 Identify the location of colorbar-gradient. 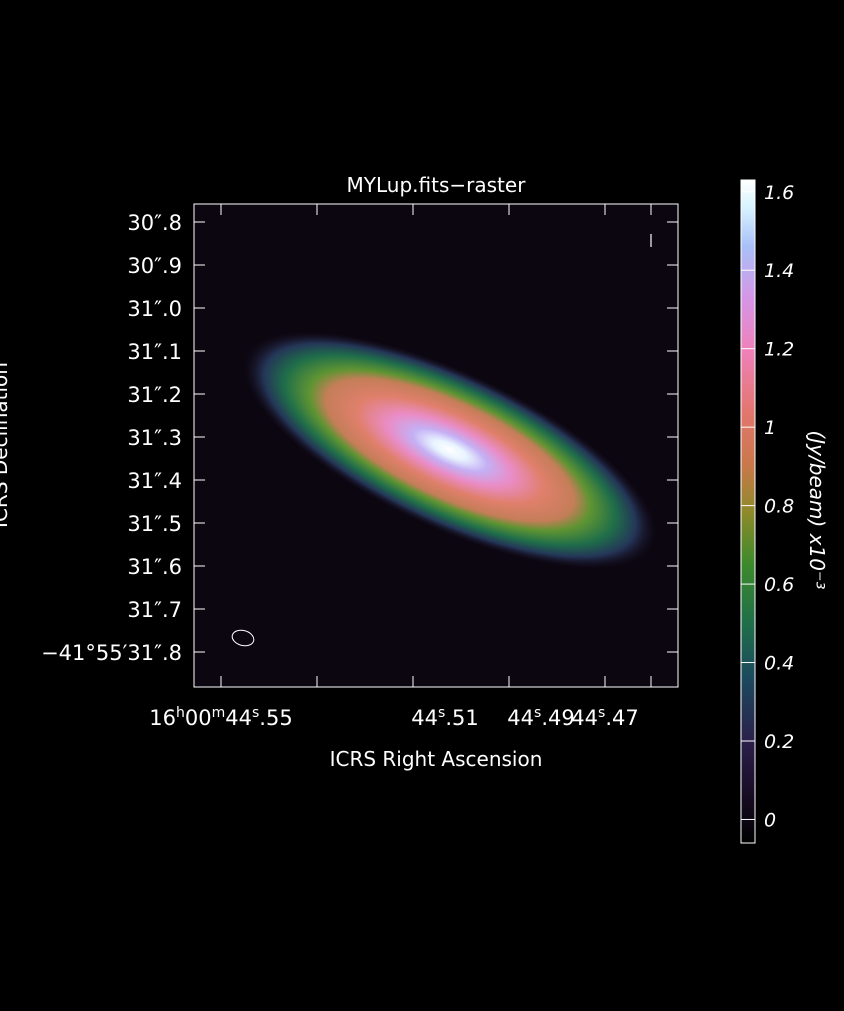
(748, 511).